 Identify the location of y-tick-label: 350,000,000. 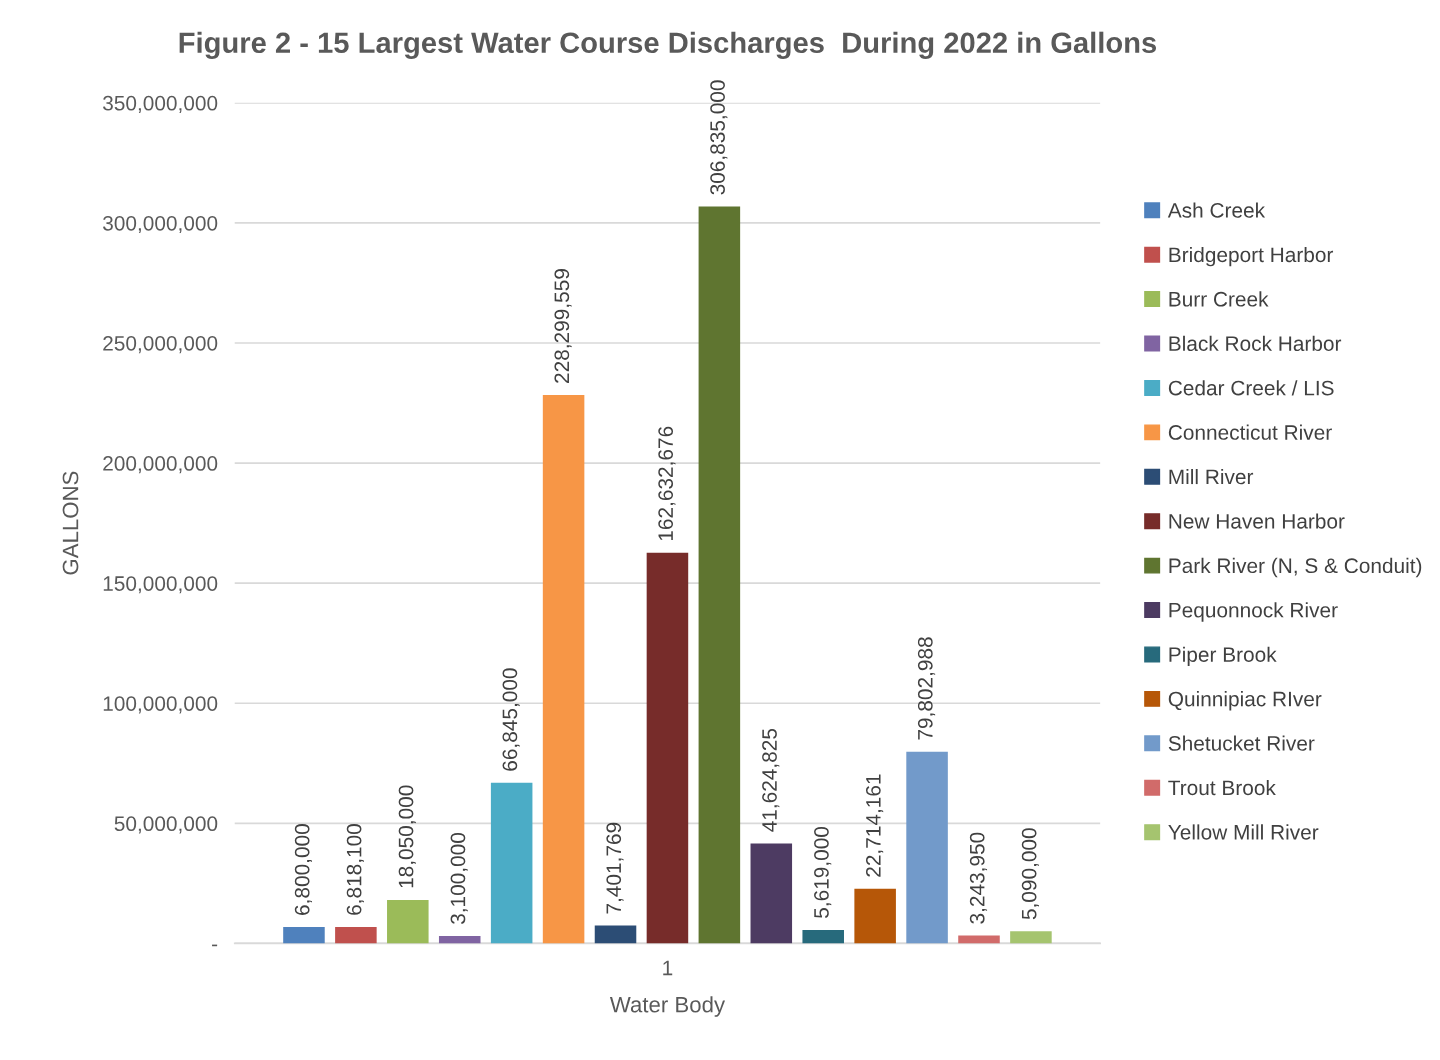
(160, 104).